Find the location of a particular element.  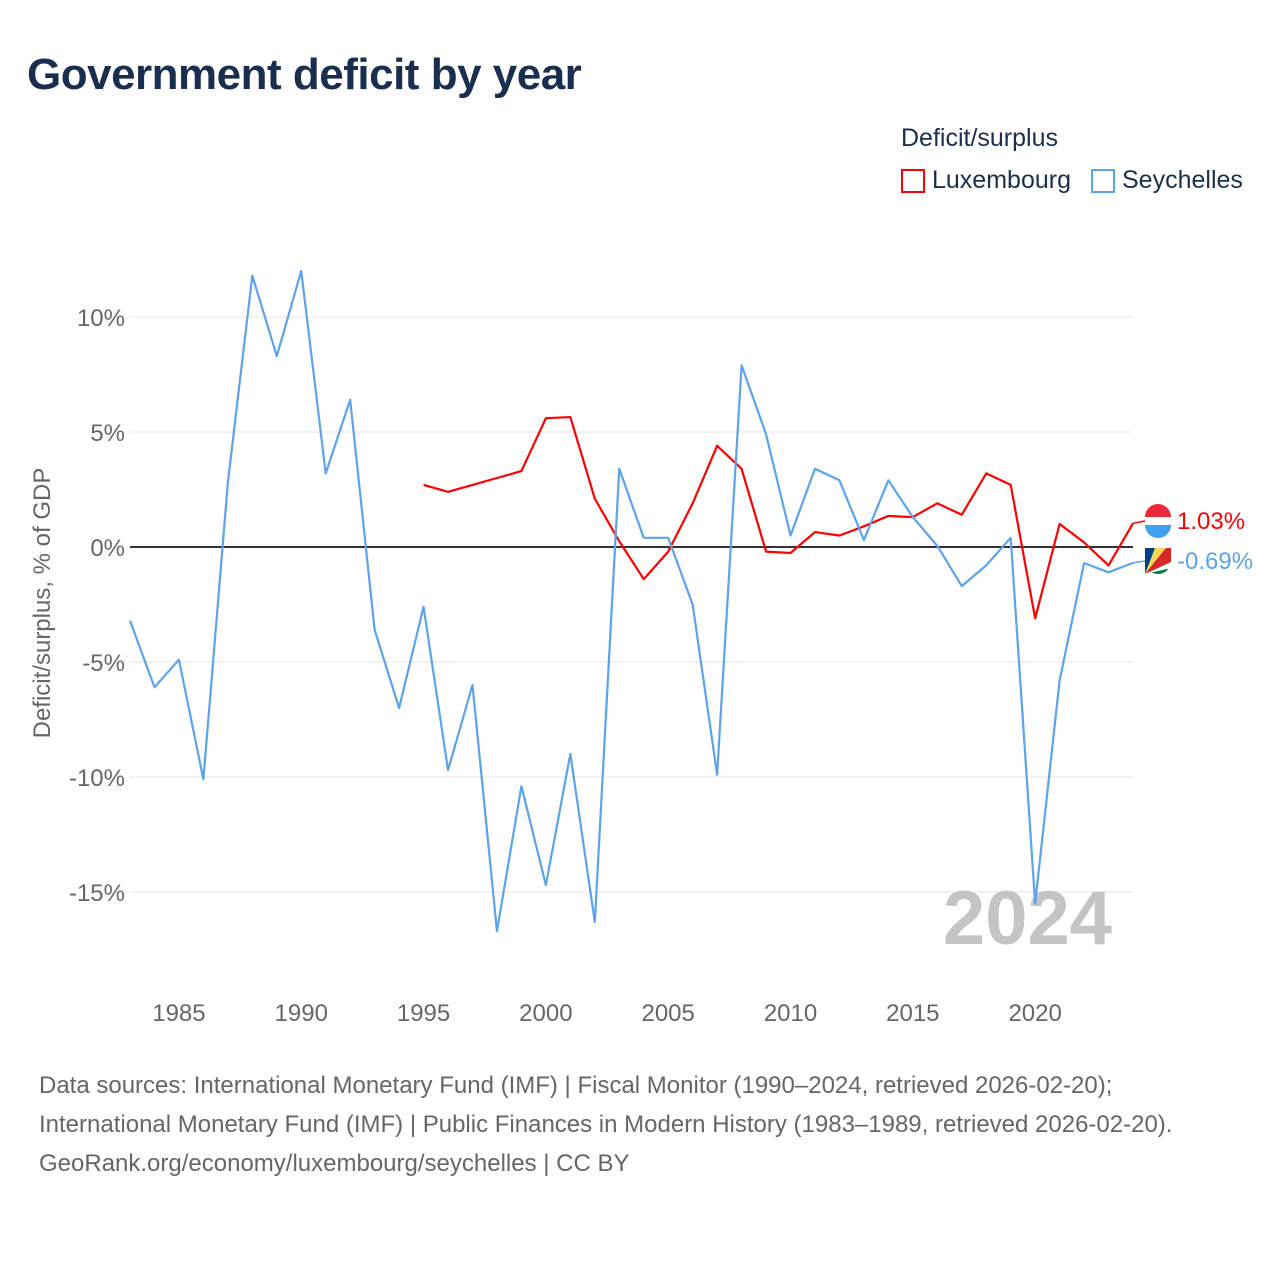

chart-title: Government deficit by year is located at coordinates (304, 74).